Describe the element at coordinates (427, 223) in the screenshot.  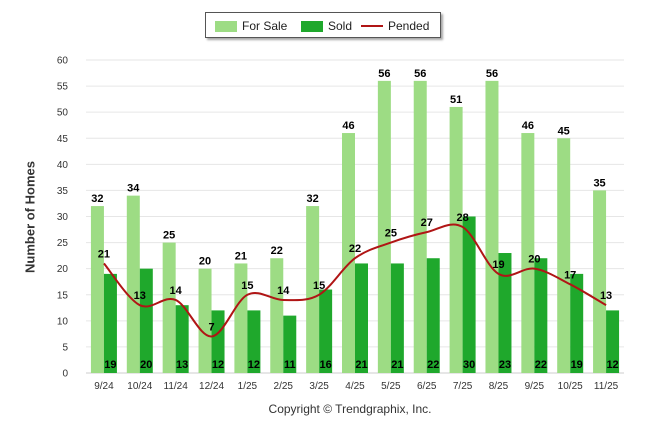
I see `label-pended-9: 27` at that location.